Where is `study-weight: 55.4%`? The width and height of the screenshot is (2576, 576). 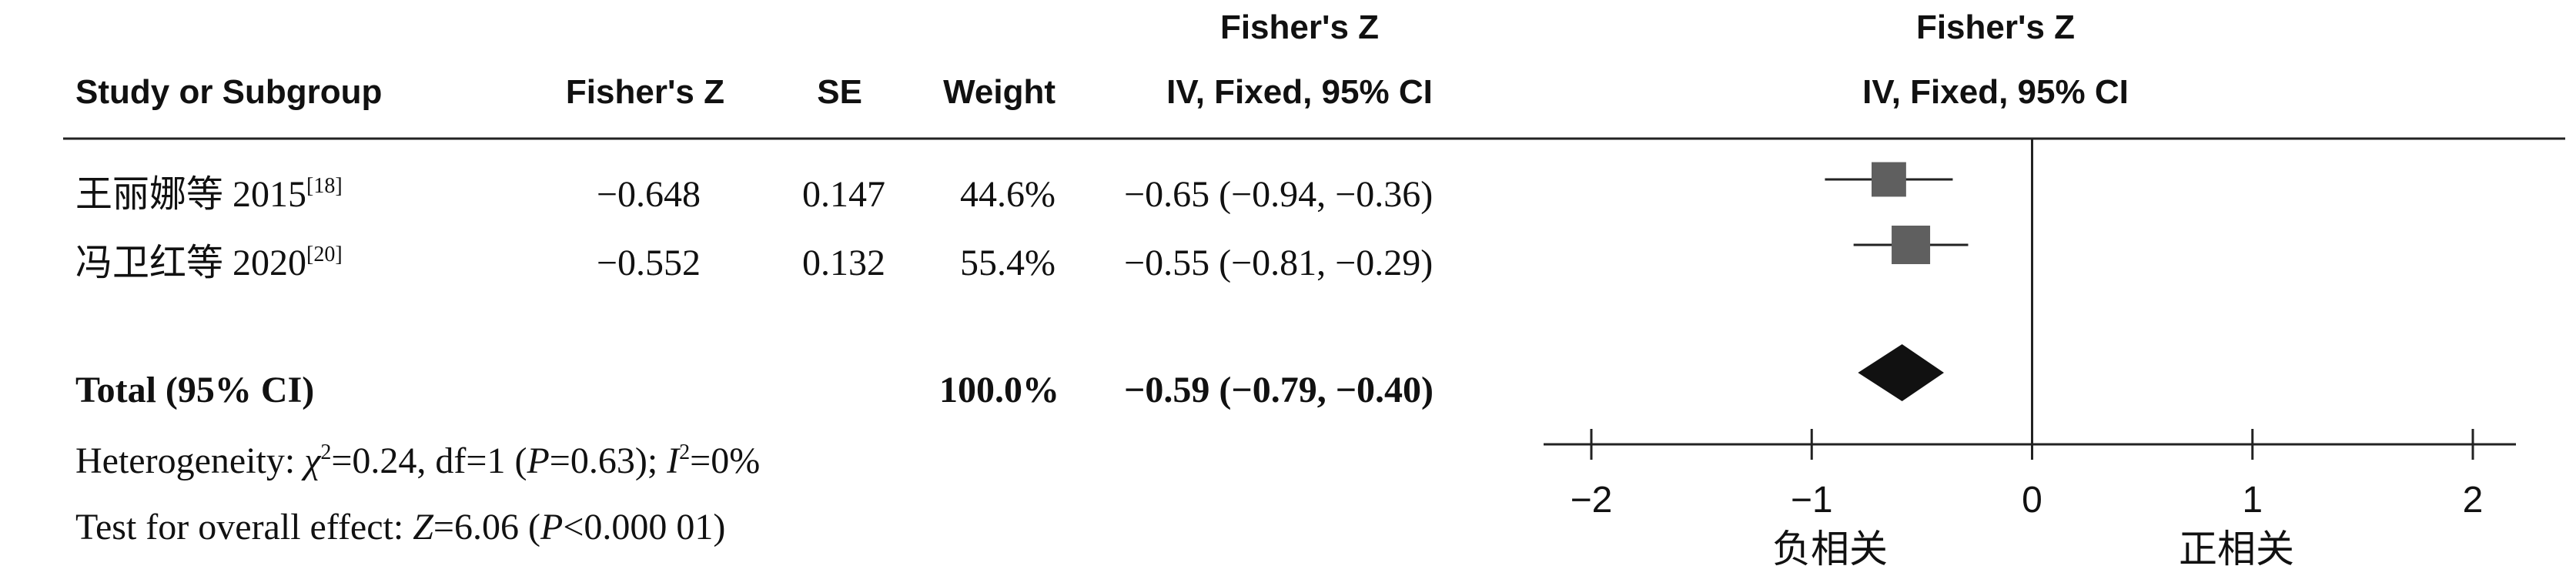
study-weight: 55.4% is located at coordinates (1008, 263).